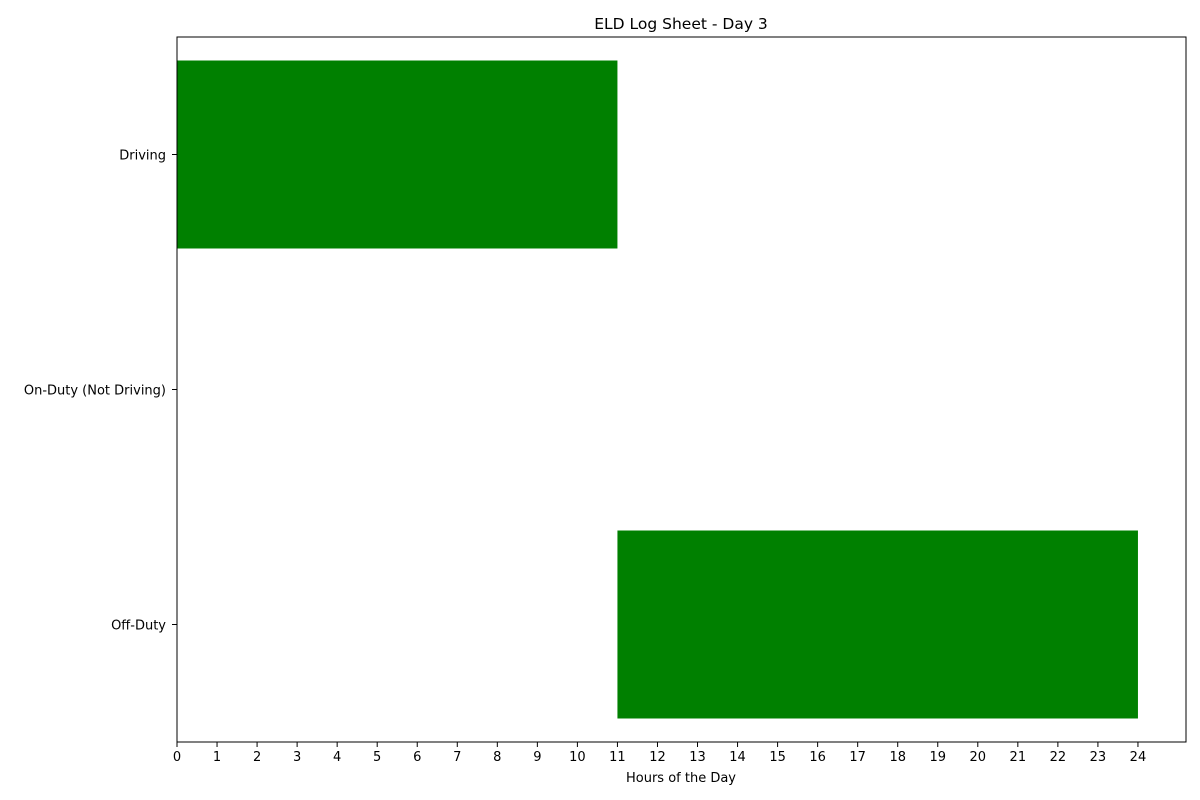  I want to click on x-tick-label: 19, so click(937, 757).